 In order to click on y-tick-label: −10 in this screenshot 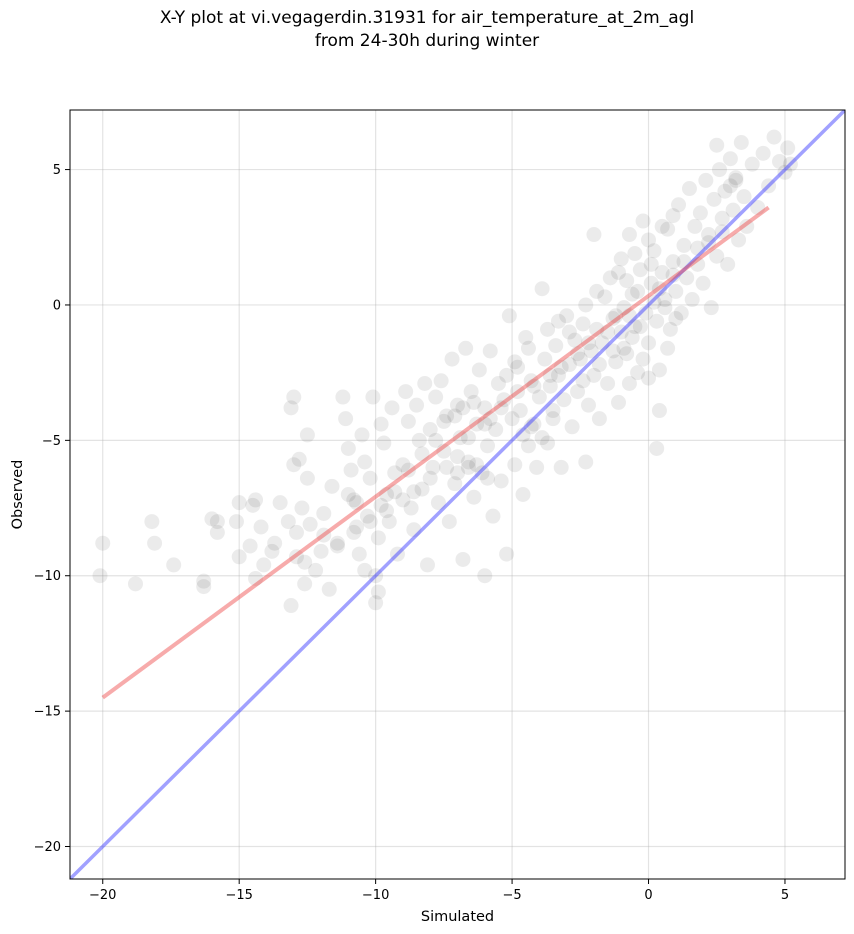, I will do `click(47, 576)`.